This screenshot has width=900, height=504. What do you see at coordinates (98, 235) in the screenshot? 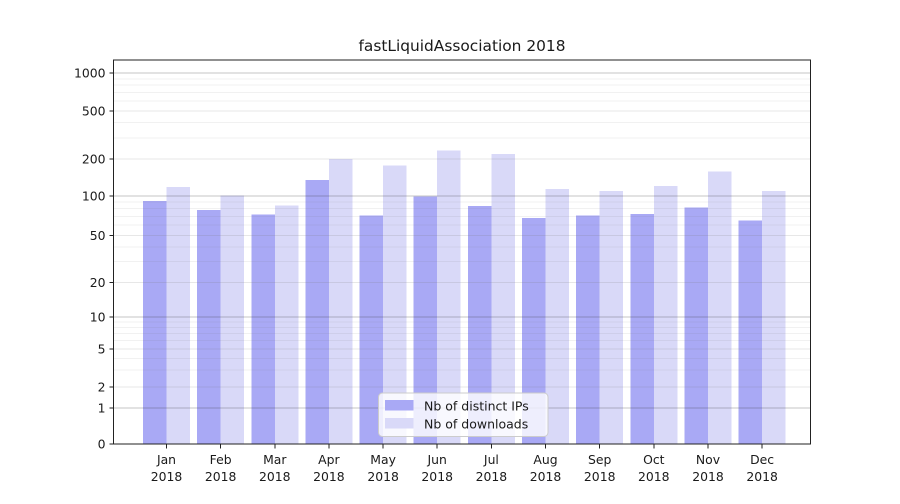
I see `y-tick-label-50: 50` at bounding box center [98, 235].